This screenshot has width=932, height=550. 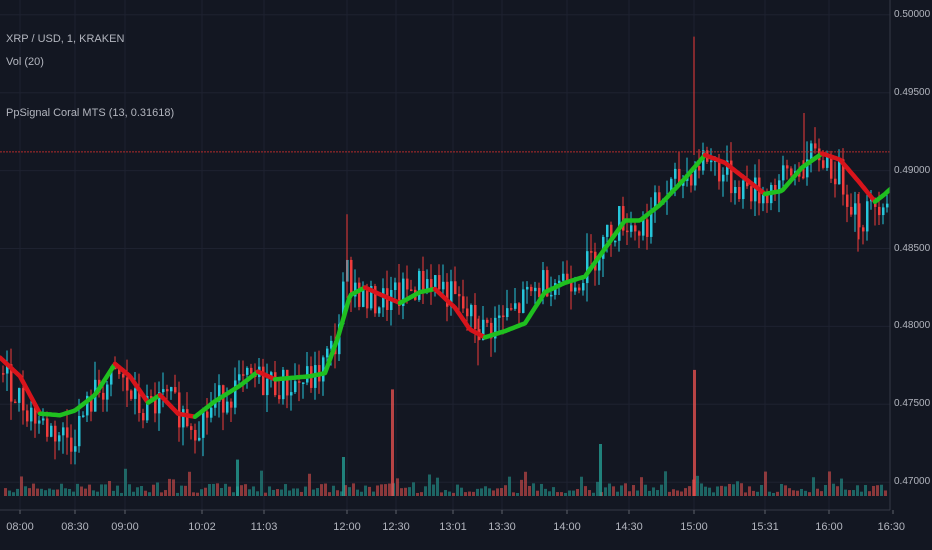 I want to click on price-tick-label: 0.50000, so click(x=912, y=14).